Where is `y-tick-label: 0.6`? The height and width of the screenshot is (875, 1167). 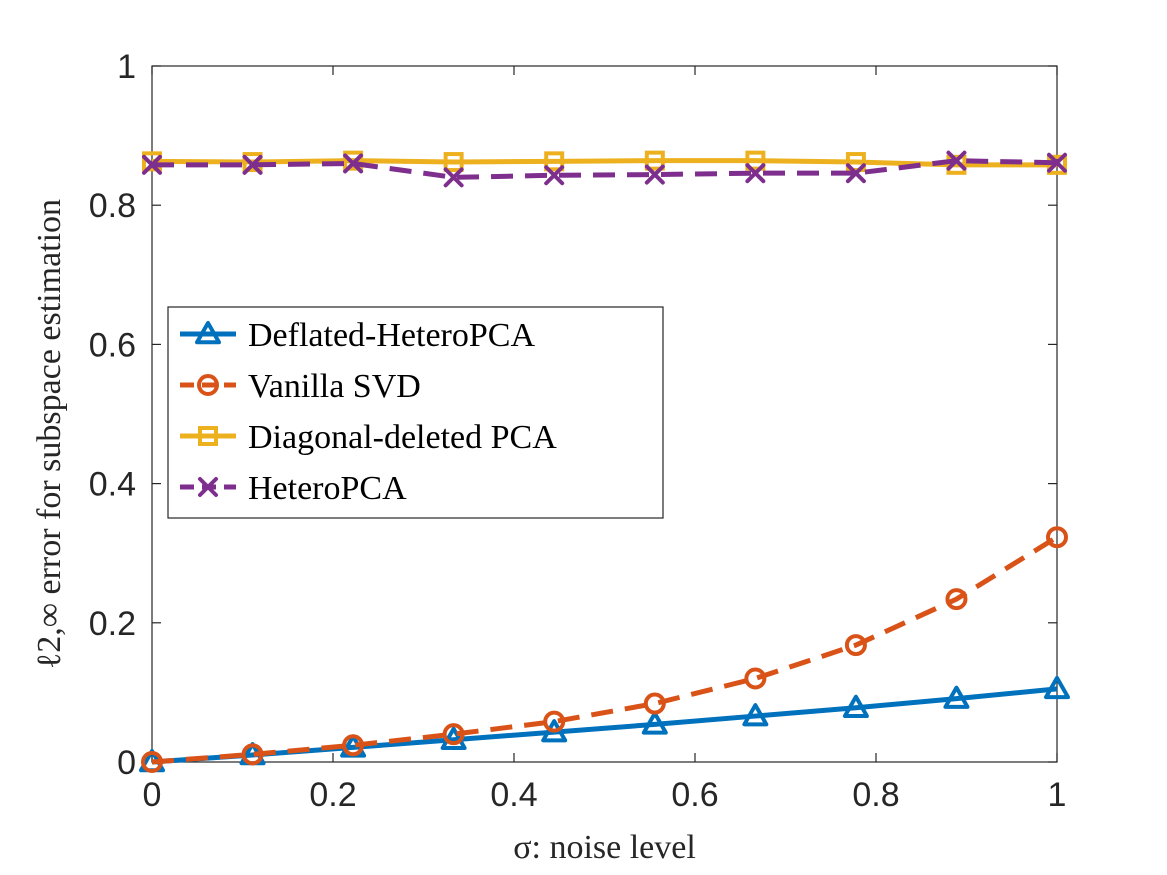
y-tick-label: 0.6 is located at coordinates (112, 345).